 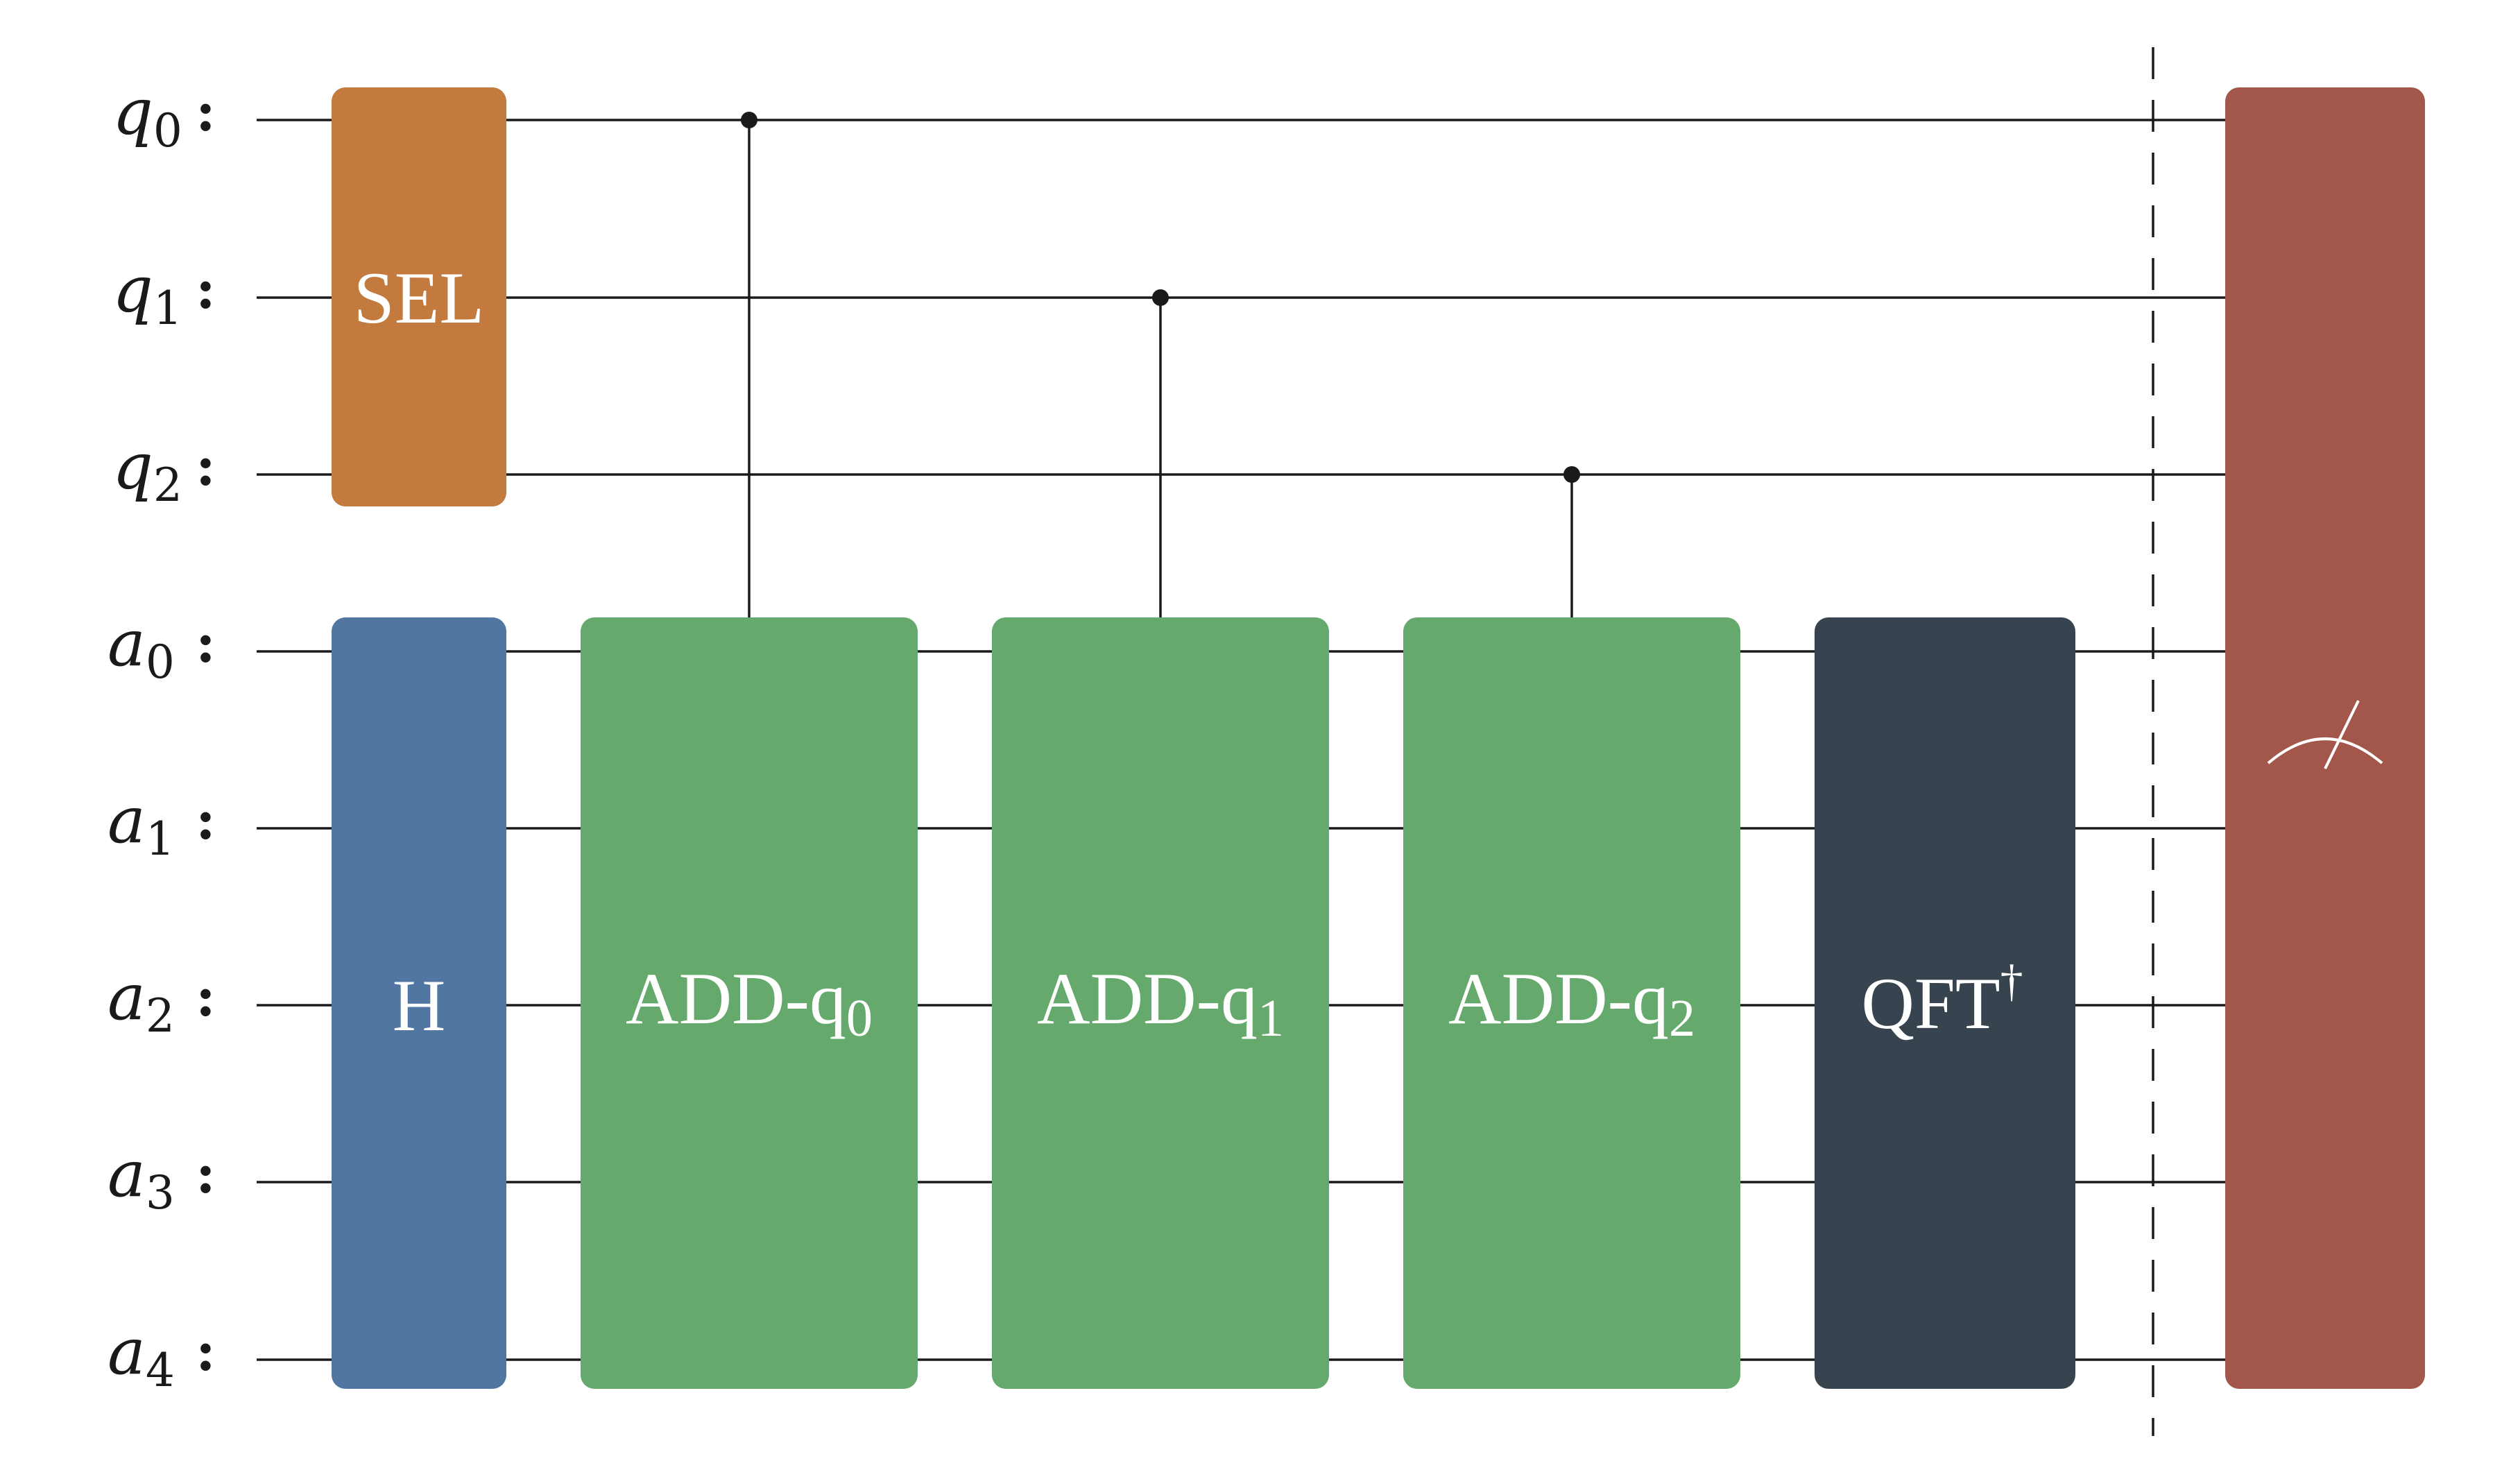 What do you see at coordinates (141, 824) in the screenshot?
I see `qubit-label-a1: a1` at bounding box center [141, 824].